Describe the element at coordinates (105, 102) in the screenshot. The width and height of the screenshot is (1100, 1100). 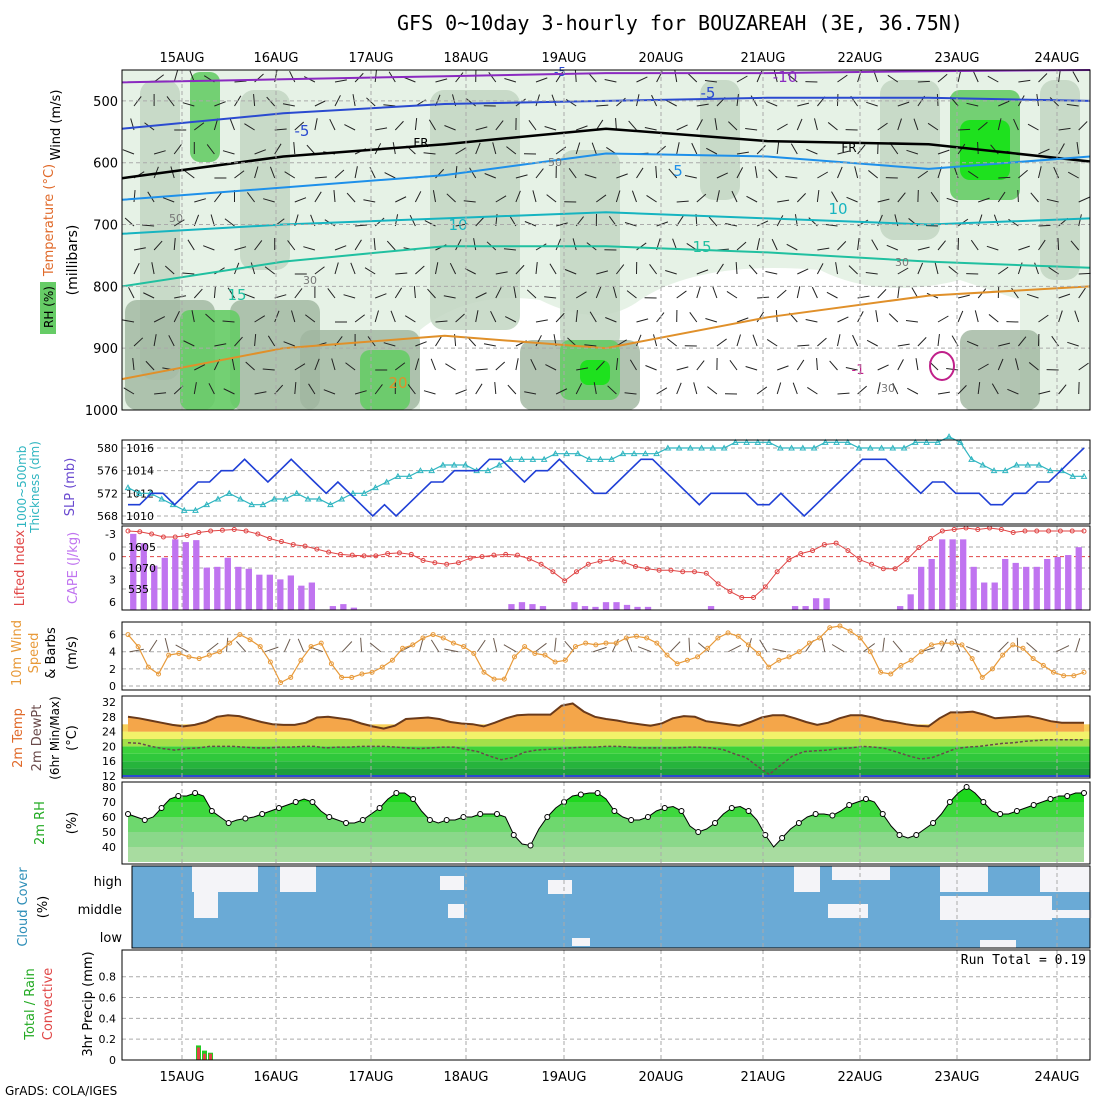
I see `ytick-label: 500` at that location.